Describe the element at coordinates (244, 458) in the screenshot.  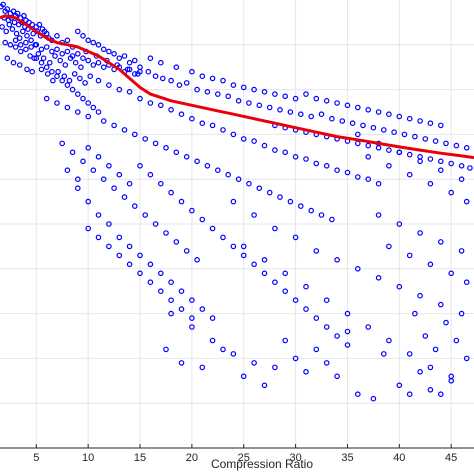
I see `x-tick-label: 25` at that location.